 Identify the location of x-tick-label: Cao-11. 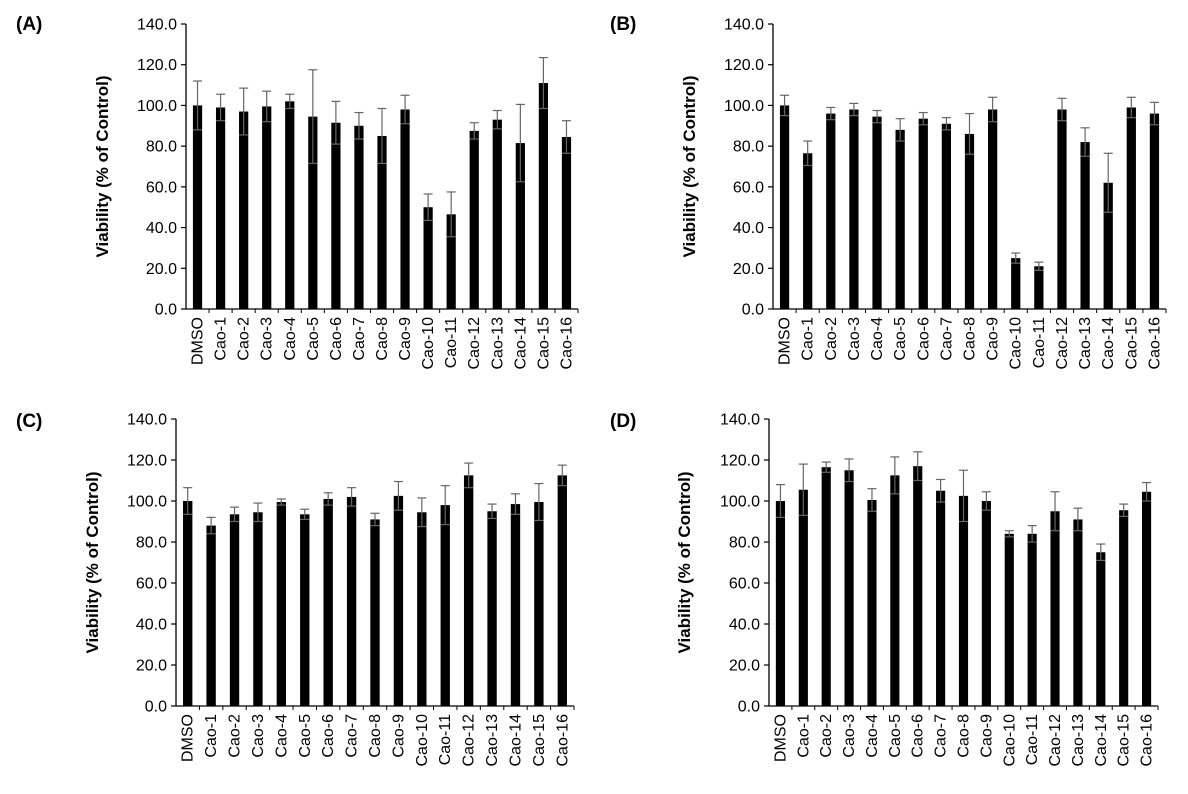
(451, 342).